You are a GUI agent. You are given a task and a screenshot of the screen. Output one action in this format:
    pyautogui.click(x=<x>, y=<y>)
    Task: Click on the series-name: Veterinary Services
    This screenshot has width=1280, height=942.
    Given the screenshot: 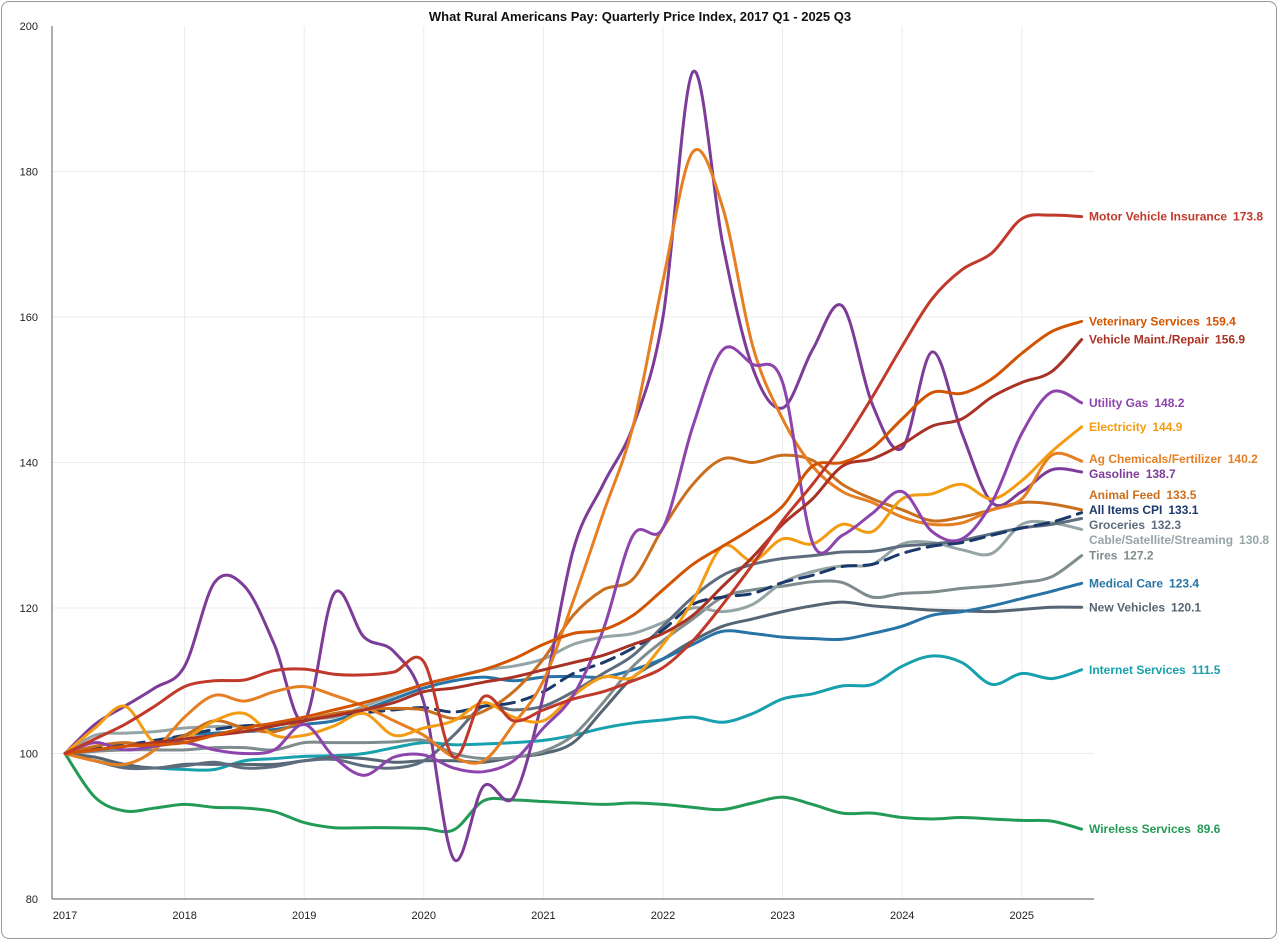 What is the action you would take?
    pyautogui.click(x=1144, y=321)
    